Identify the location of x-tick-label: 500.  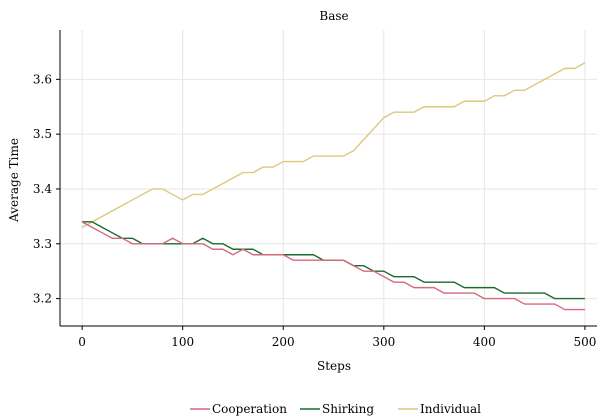
(584, 342).